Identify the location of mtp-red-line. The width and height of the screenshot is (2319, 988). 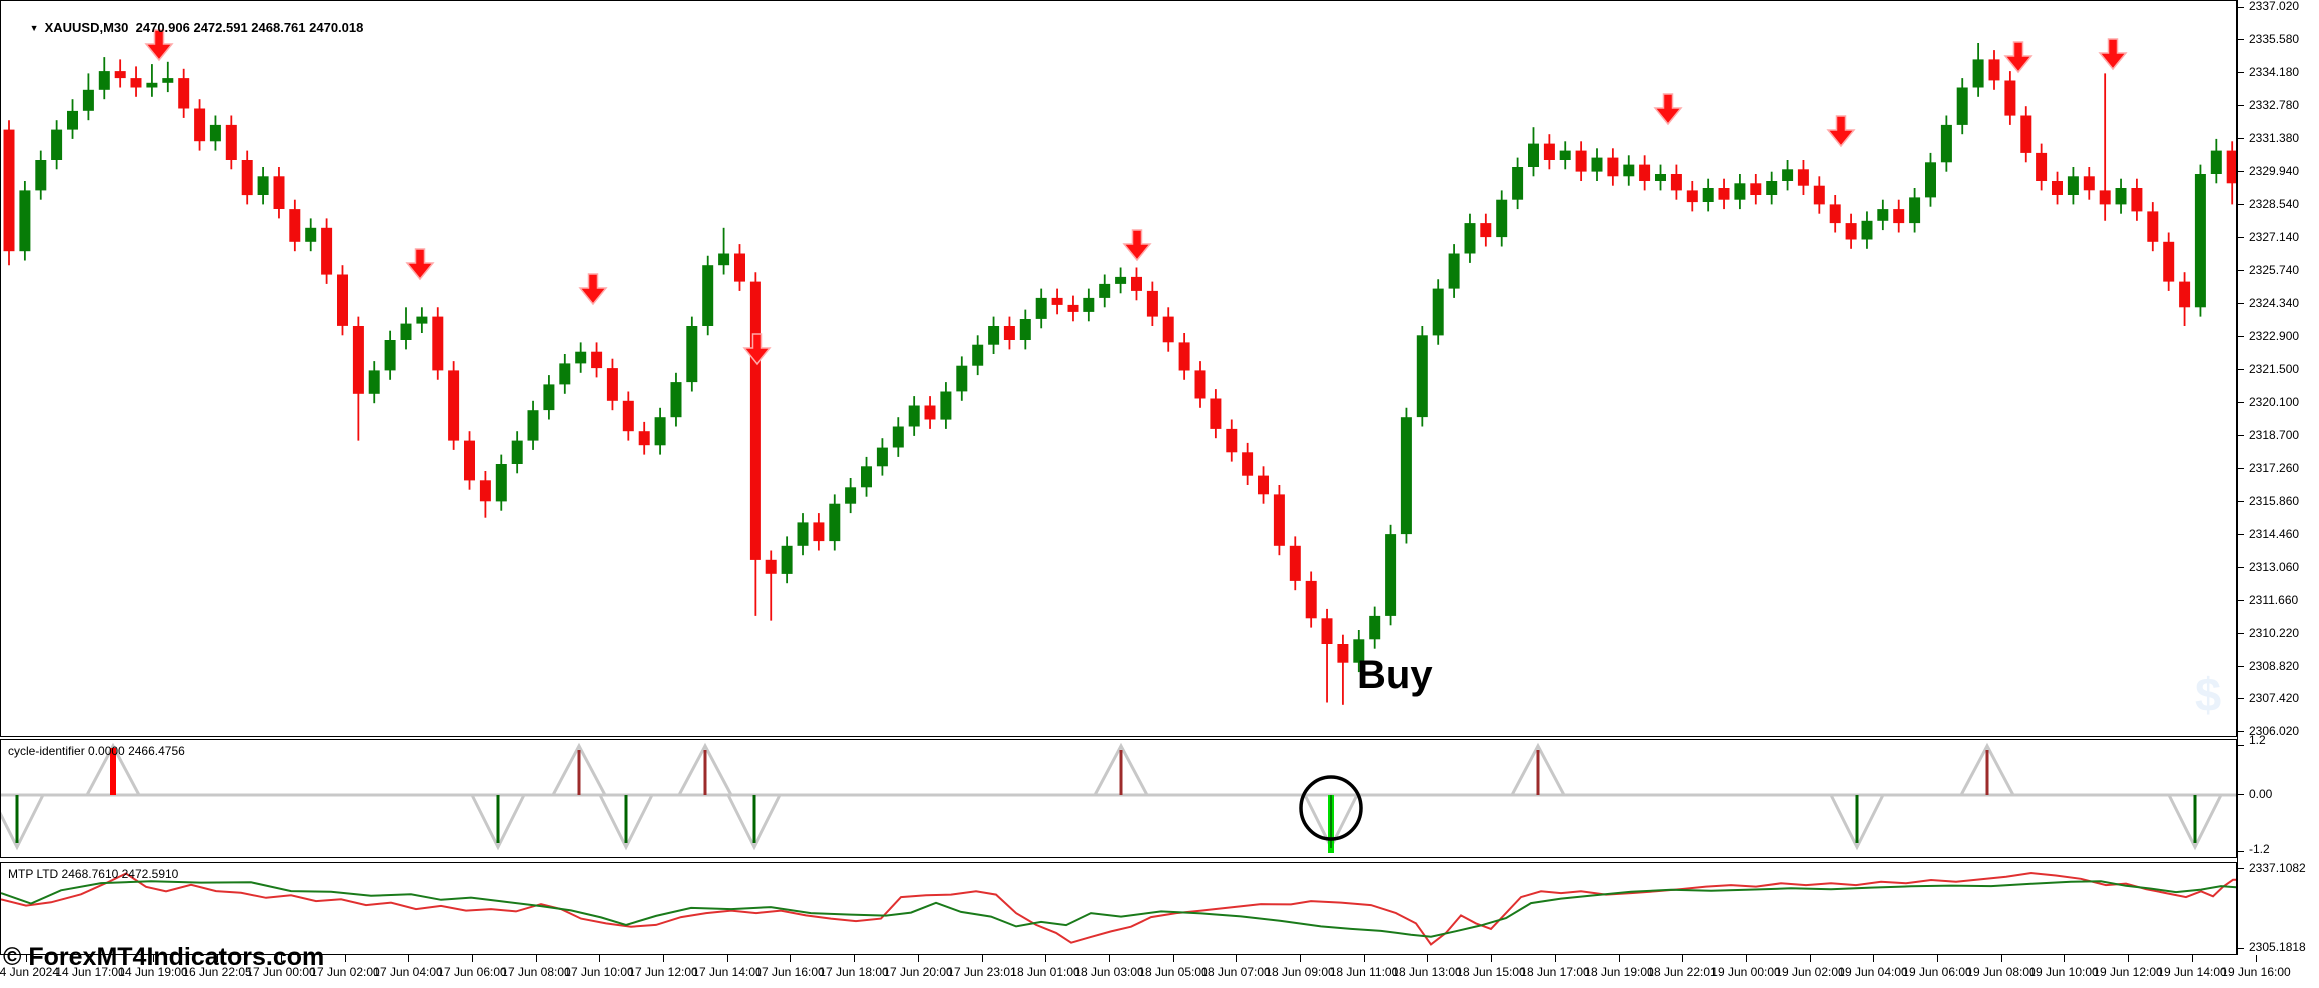
(1118, 908).